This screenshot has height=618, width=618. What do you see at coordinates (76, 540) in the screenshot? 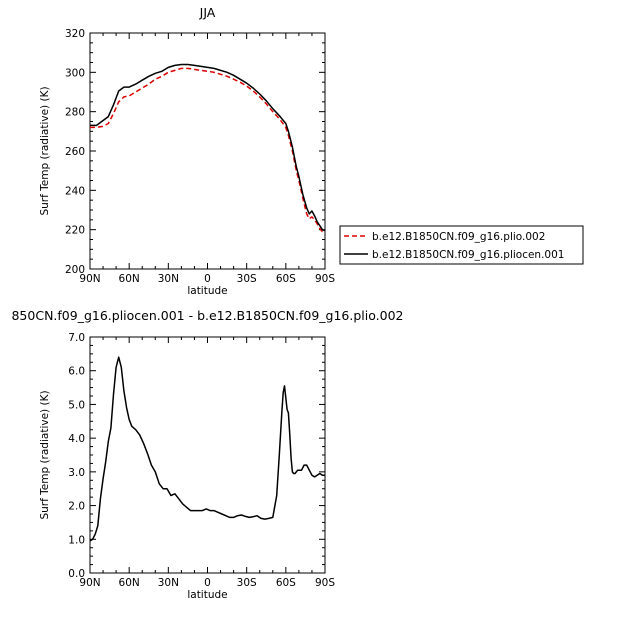
I see `y-tick-label: 1.0` at bounding box center [76, 540].